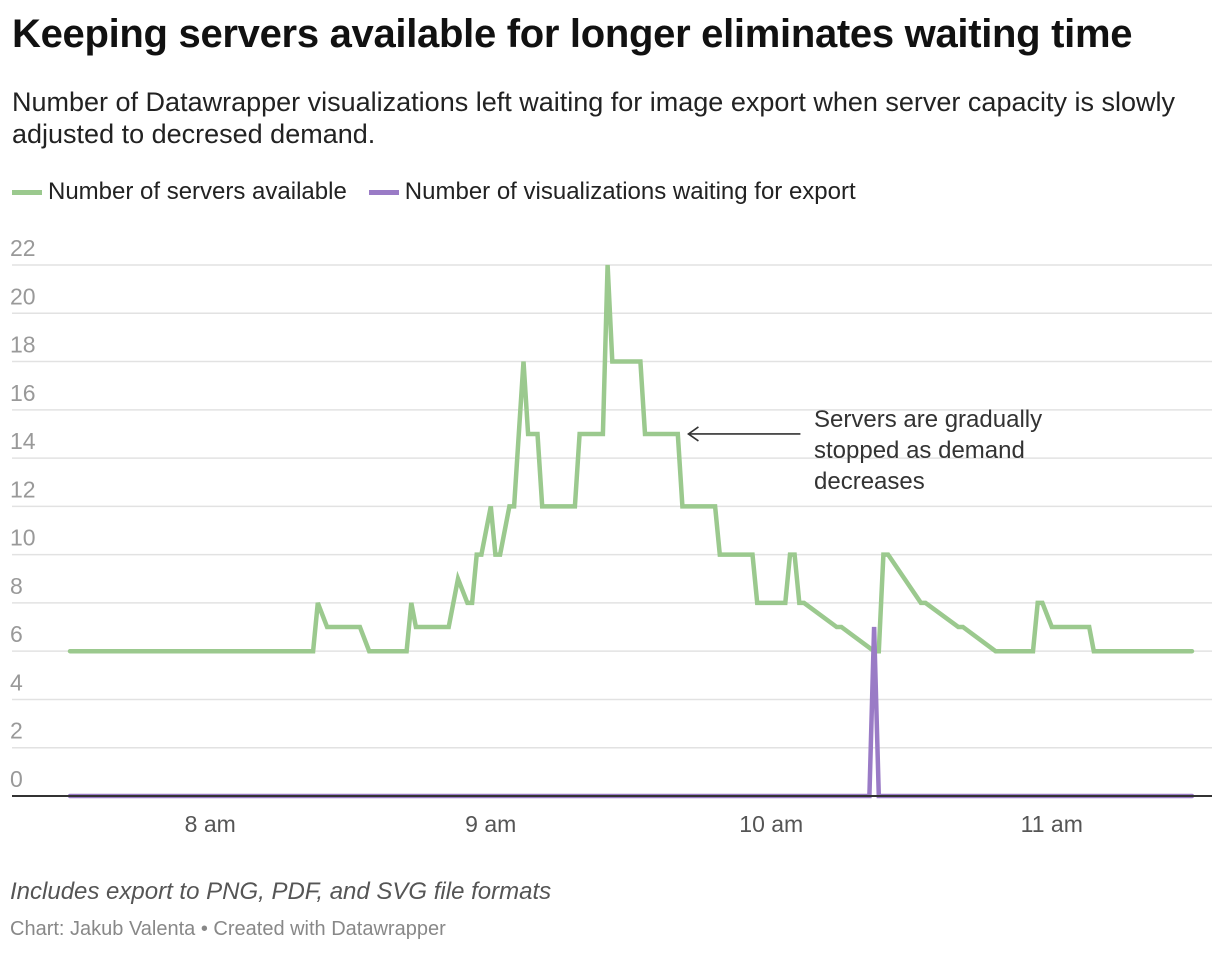  What do you see at coordinates (23, 393) in the screenshot?
I see `y-tick-label: 16` at bounding box center [23, 393].